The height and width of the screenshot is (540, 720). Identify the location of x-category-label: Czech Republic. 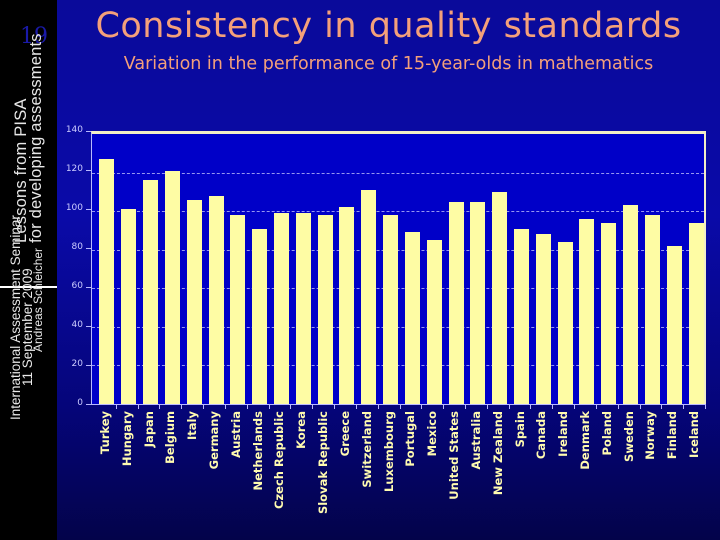
(279, 460).